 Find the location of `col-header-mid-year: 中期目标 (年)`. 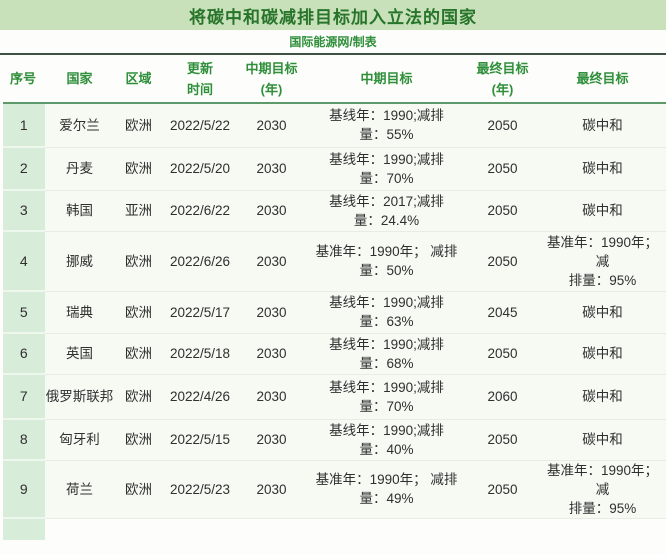

col-header-mid-year: 中期目标 (年) is located at coordinates (271, 79).